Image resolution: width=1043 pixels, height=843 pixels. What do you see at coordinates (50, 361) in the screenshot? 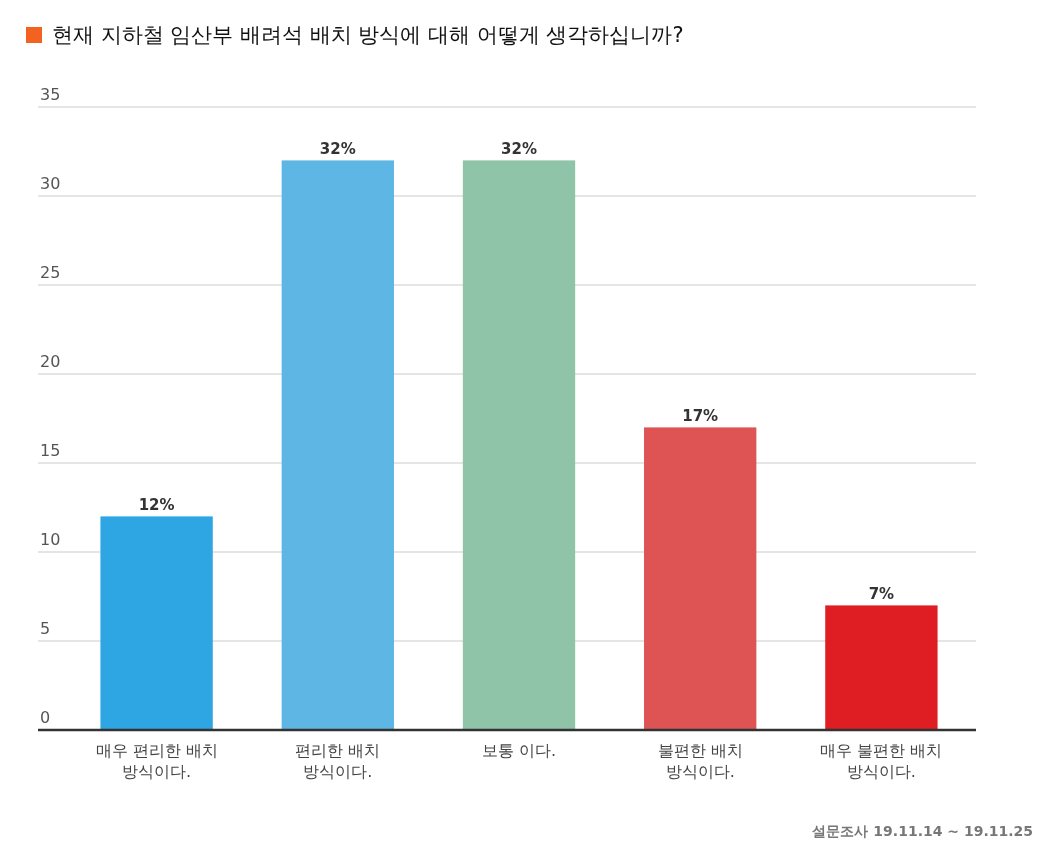
I see `y-tick-label: 20` at bounding box center [50, 361].